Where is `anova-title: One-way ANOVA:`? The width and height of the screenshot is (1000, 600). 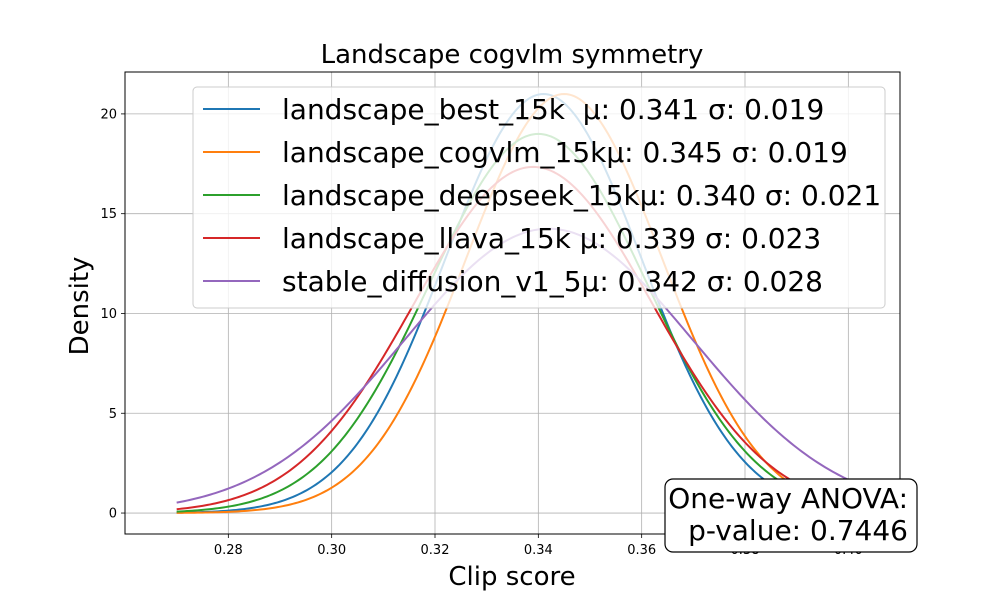
anova-title: One-way ANOVA: is located at coordinates (788, 498).